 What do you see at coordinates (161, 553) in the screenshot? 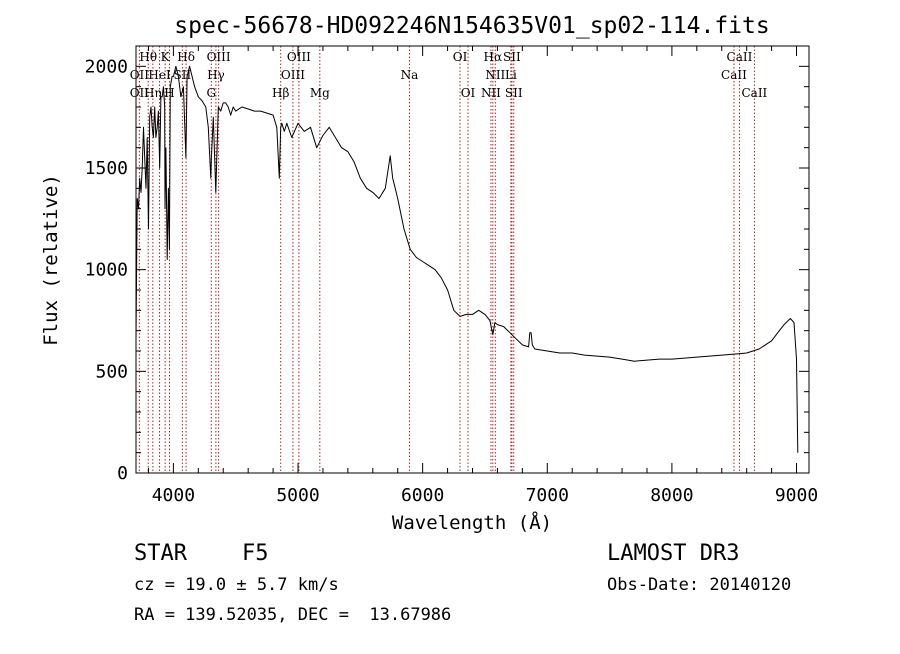
I see `object-class: STAR` at bounding box center [161, 553].